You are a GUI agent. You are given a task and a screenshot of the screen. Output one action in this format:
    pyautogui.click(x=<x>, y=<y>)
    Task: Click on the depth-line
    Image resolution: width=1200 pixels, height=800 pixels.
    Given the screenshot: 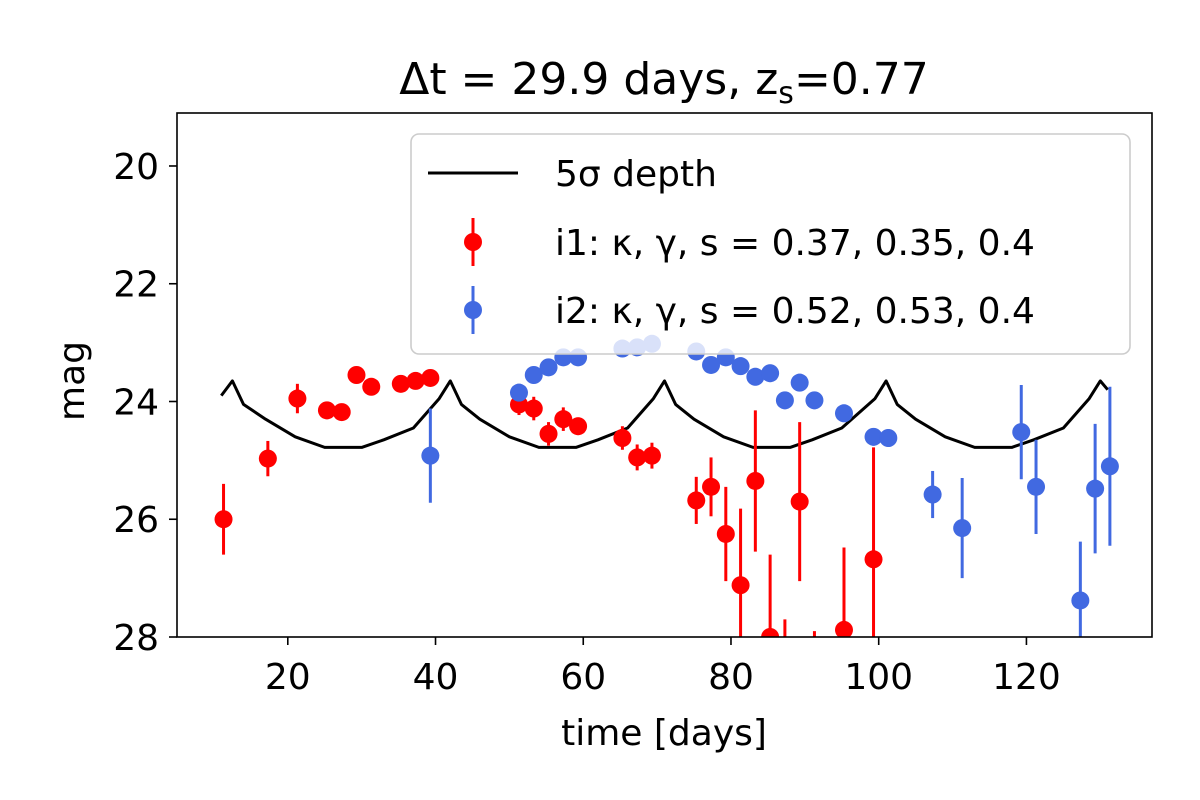 What is the action you would take?
    pyautogui.click(x=664, y=414)
    